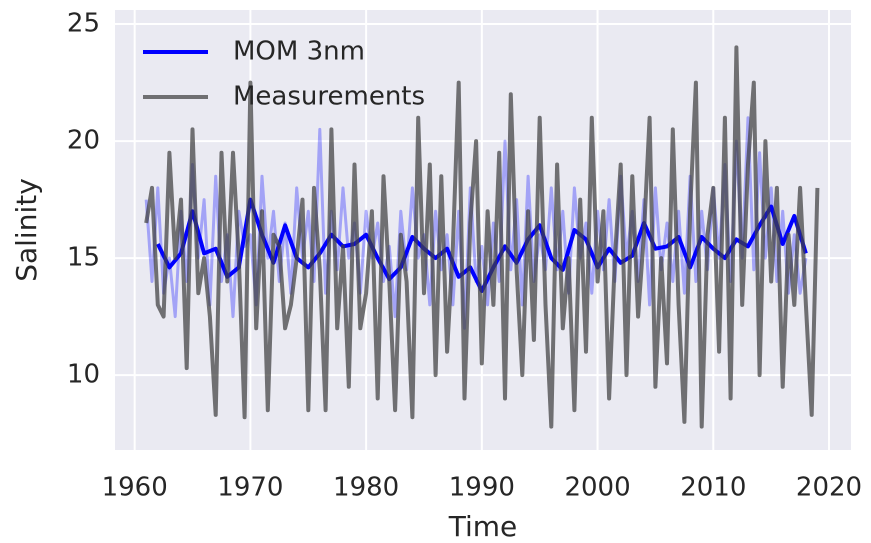 This screenshot has height=543, width=871. Describe the element at coordinates (366, 488) in the screenshot. I see `x-tick-label: 1980` at that location.